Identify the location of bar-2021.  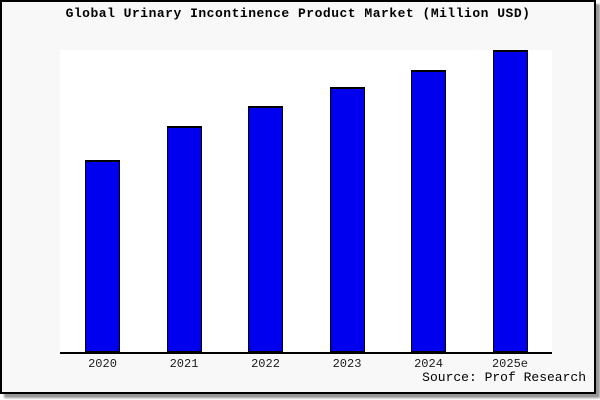
(184, 239).